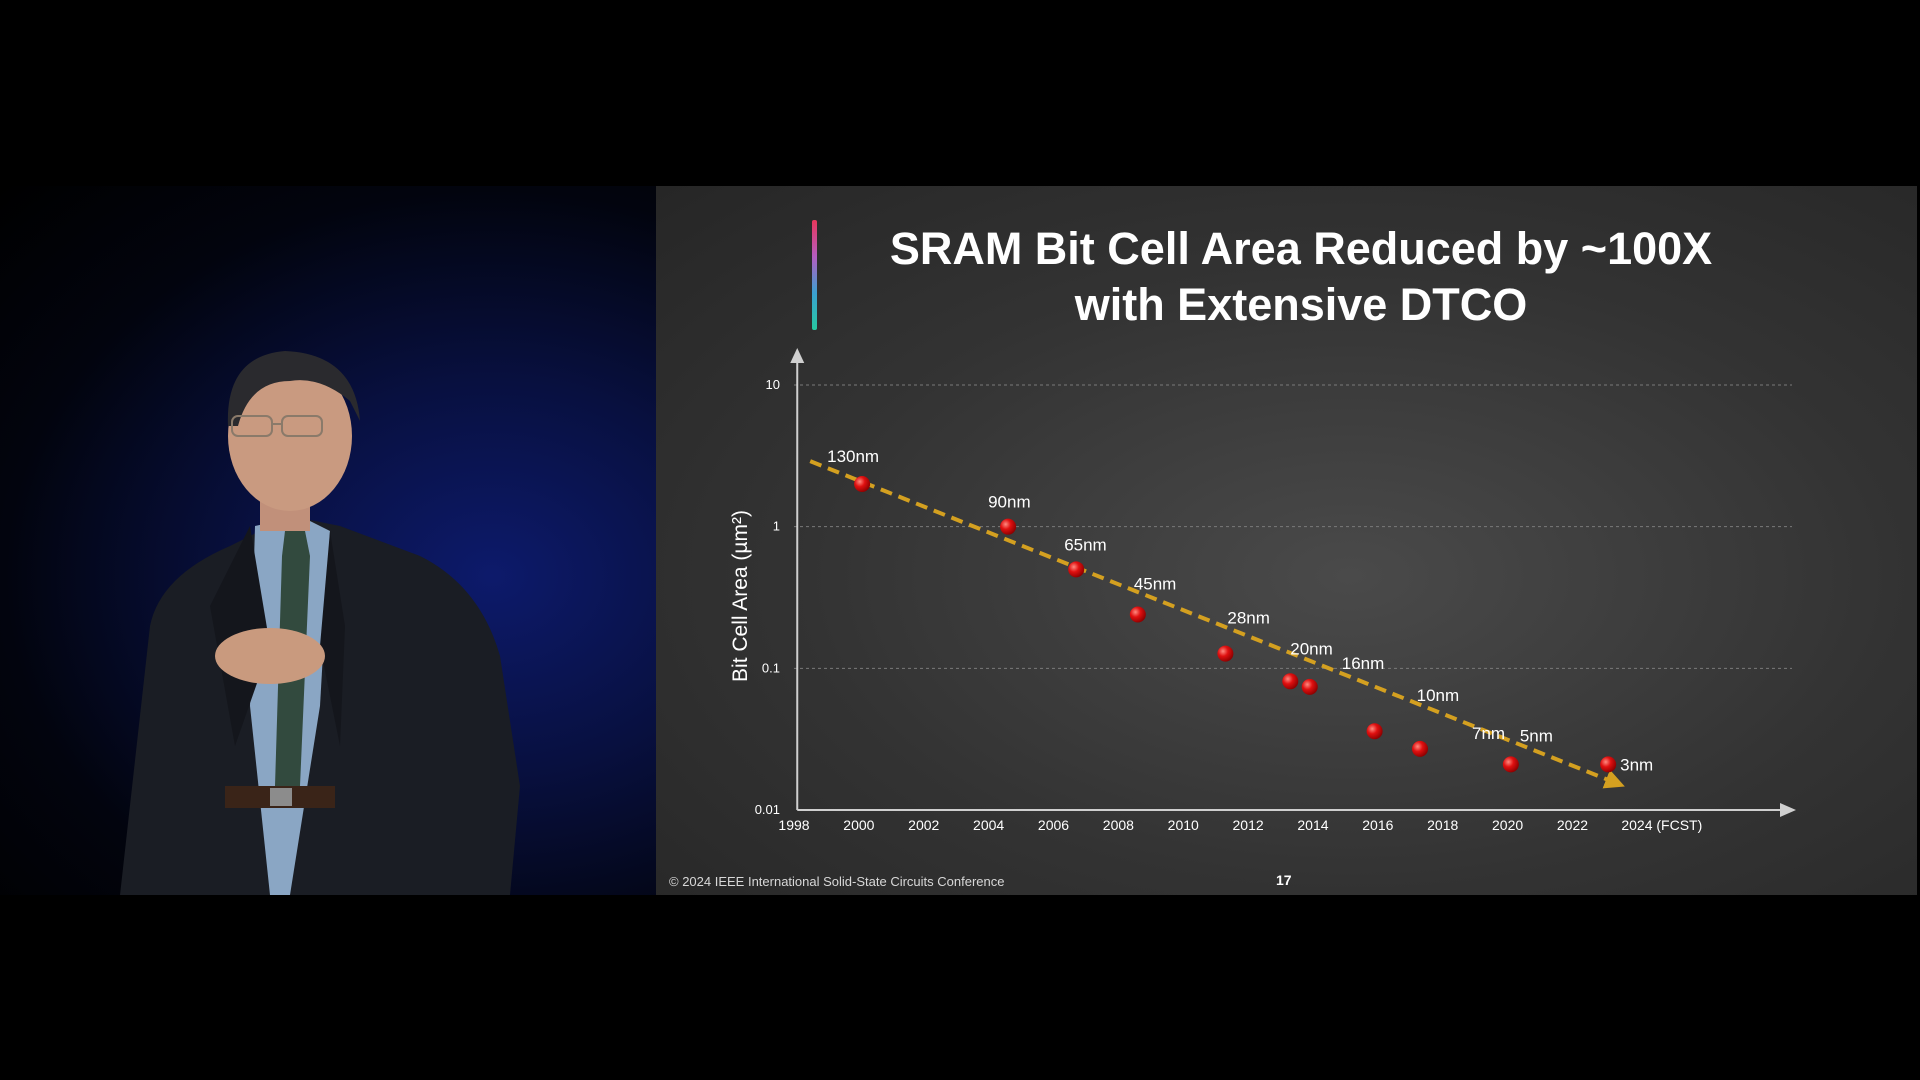  What do you see at coordinates (1118, 825) in the screenshot?
I see `x-tick-label: 2008` at bounding box center [1118, 825].